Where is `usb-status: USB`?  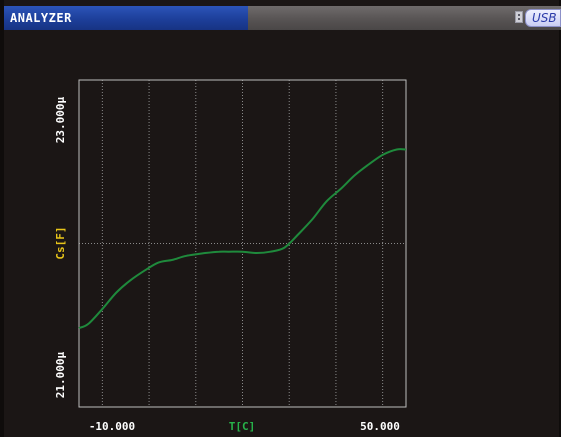 usb-status: USB is located at coordinates (538, 18).